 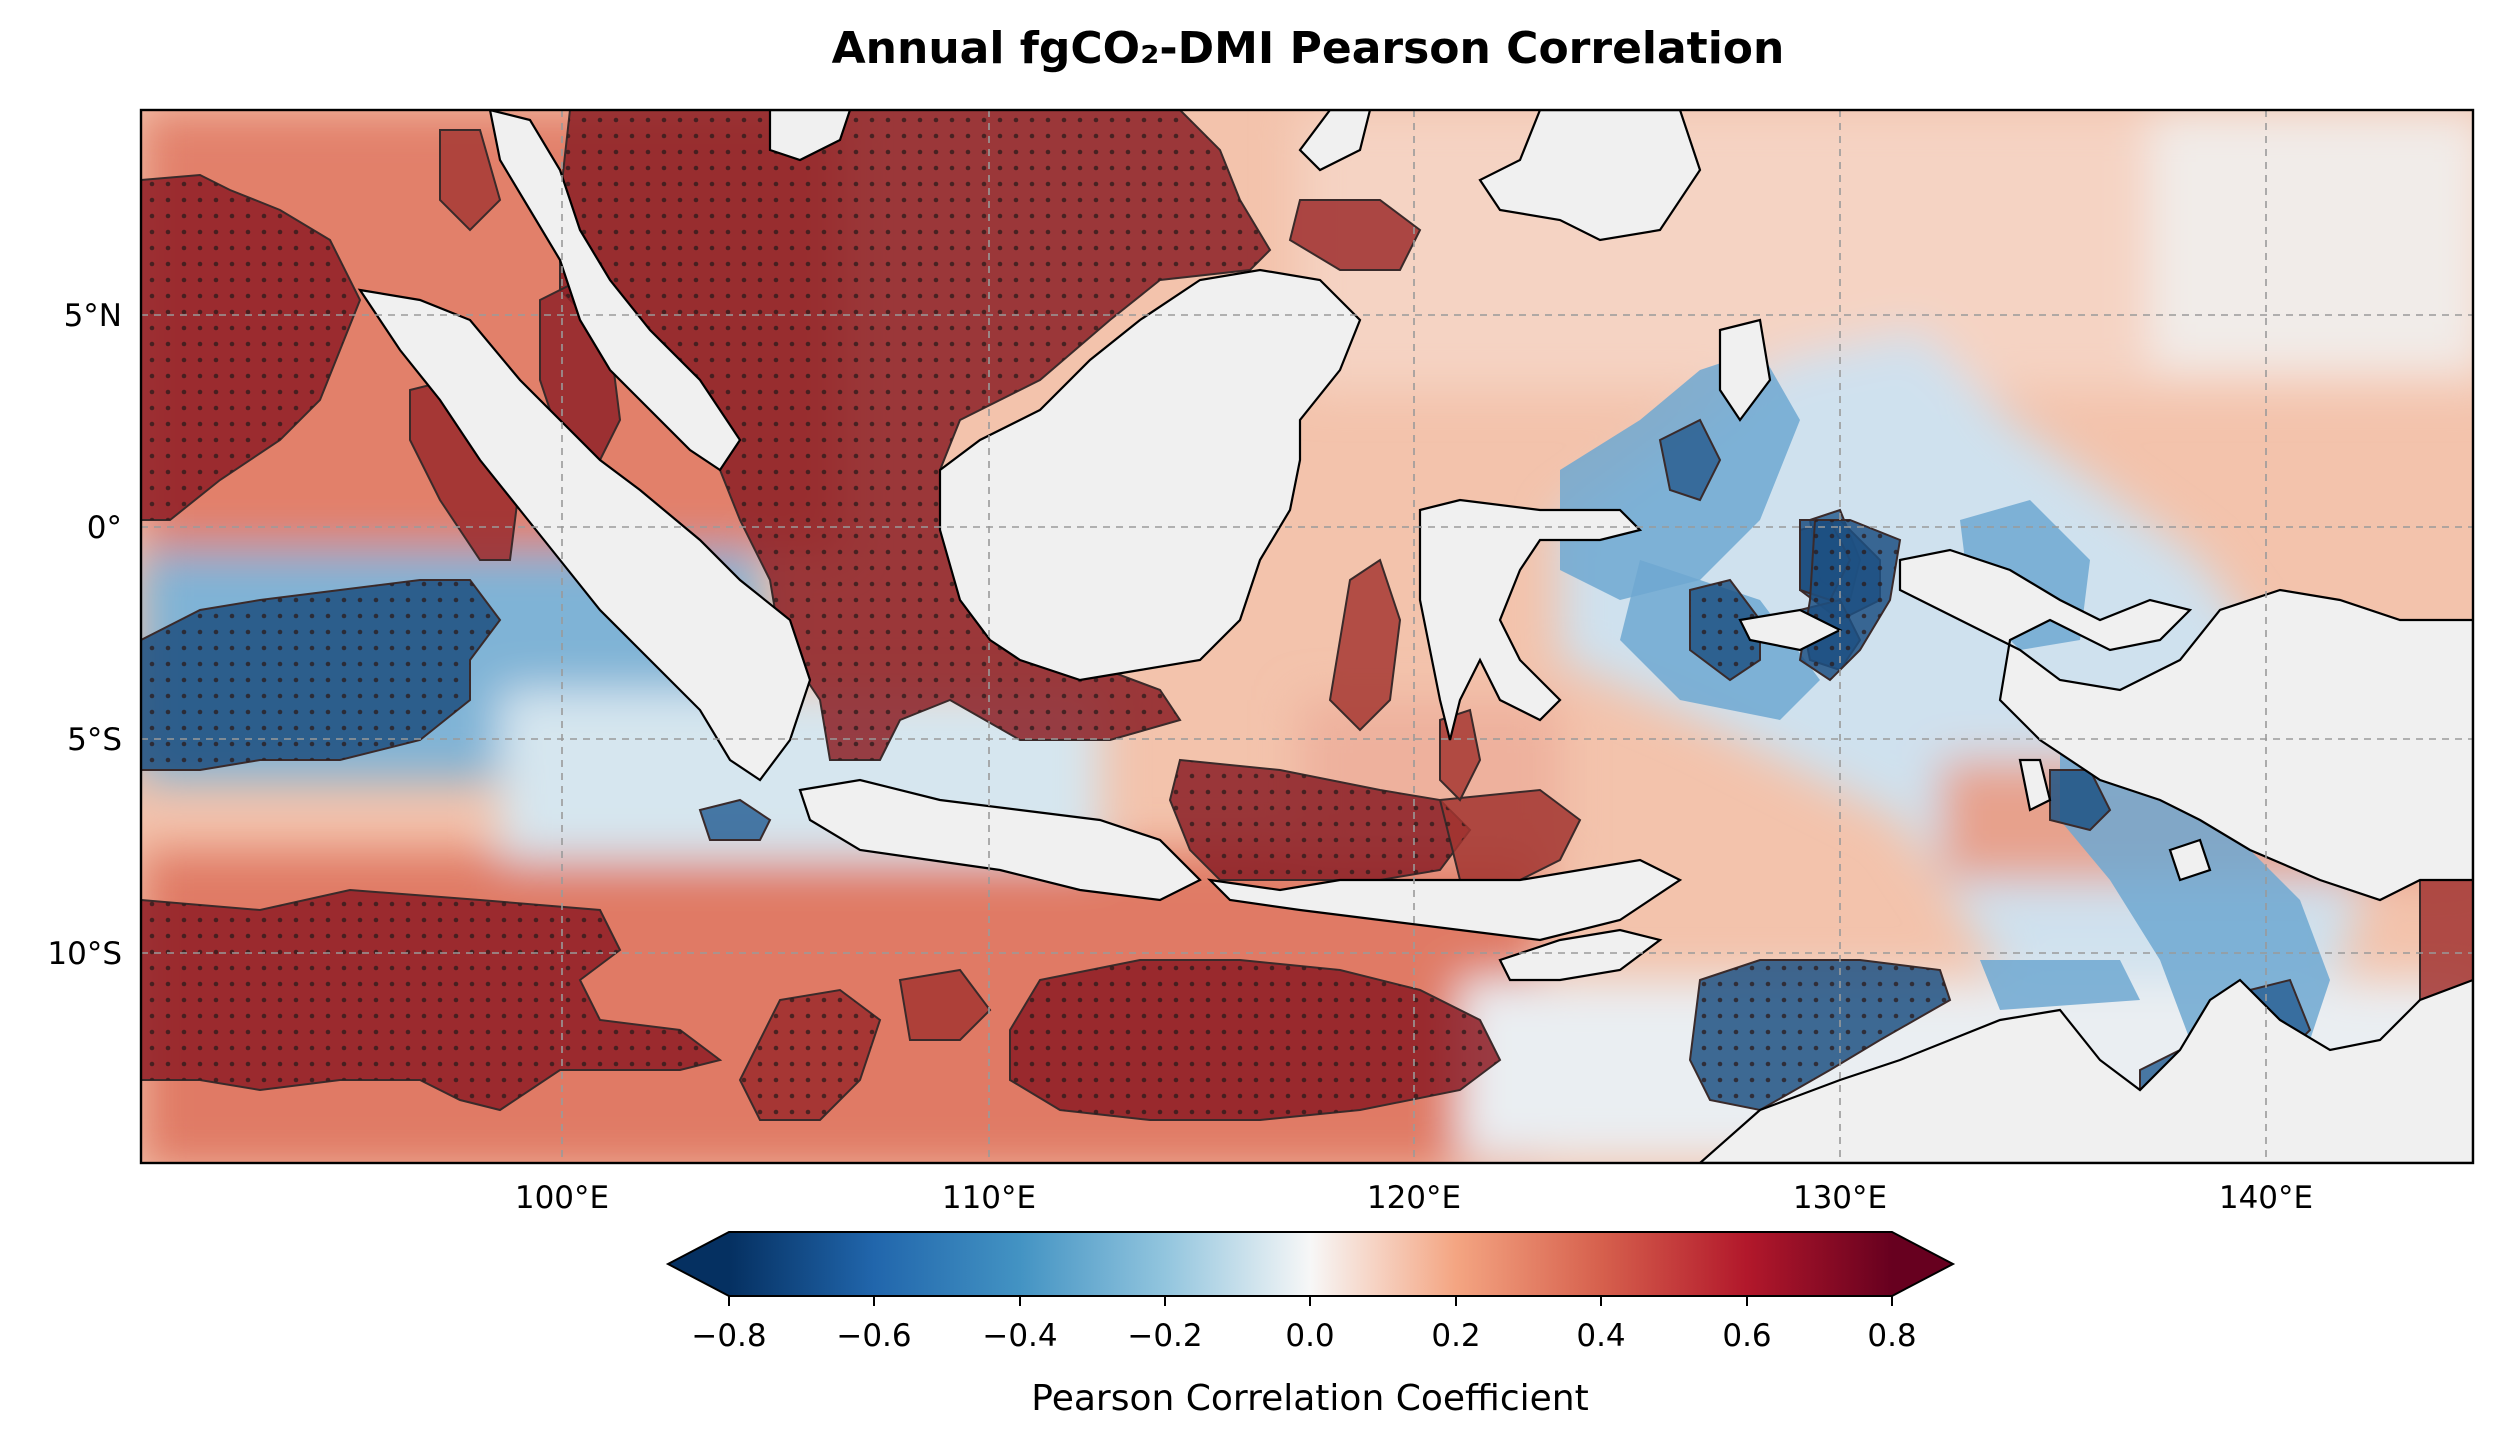 I want to click on lon-tick-label: 100°E, so click(x=562, y=1198).